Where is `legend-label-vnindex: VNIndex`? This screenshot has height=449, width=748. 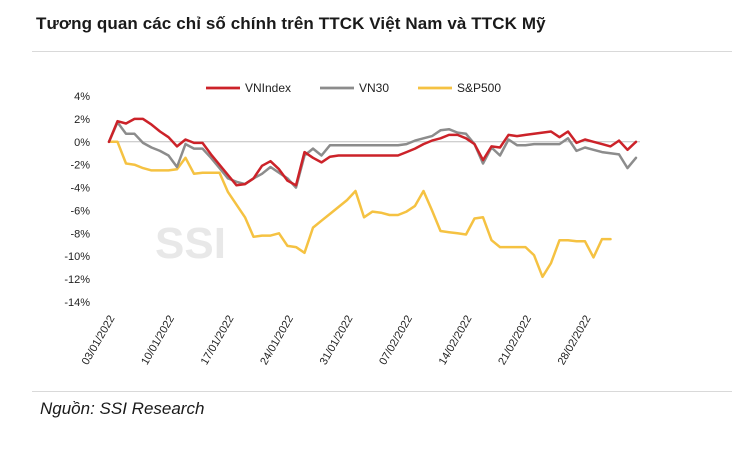 legend-label-vnindex: VNIndex is located at coordinates (268, 88).